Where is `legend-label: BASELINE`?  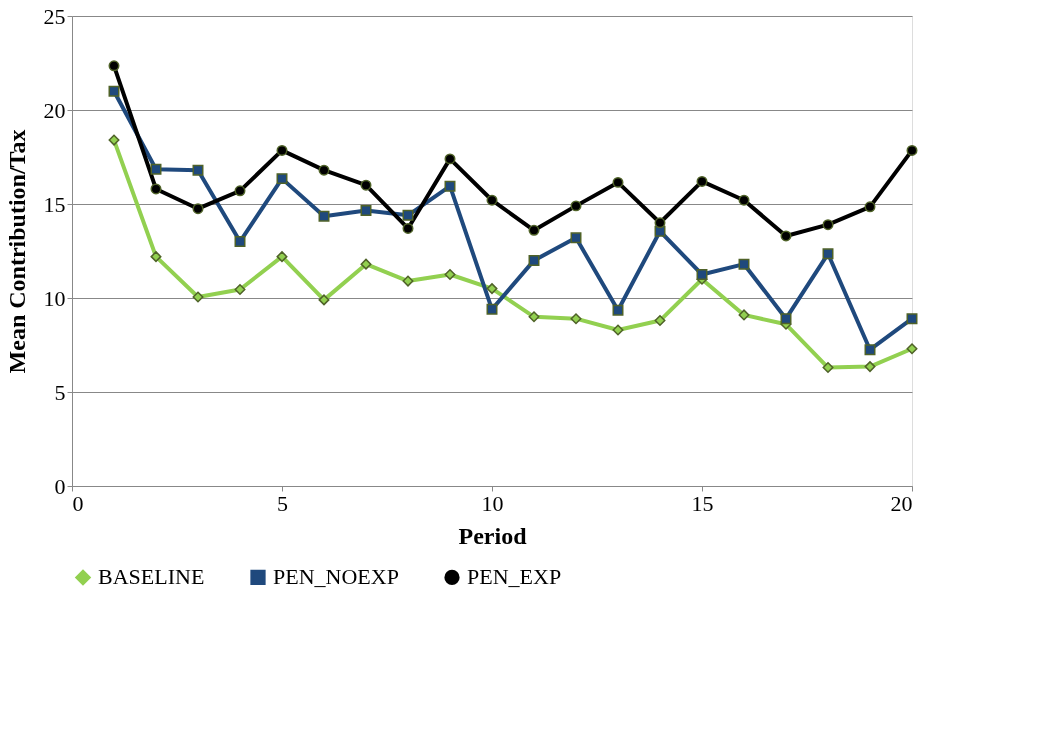
legend-label: BASELINE is located at coordinates (151, 577).